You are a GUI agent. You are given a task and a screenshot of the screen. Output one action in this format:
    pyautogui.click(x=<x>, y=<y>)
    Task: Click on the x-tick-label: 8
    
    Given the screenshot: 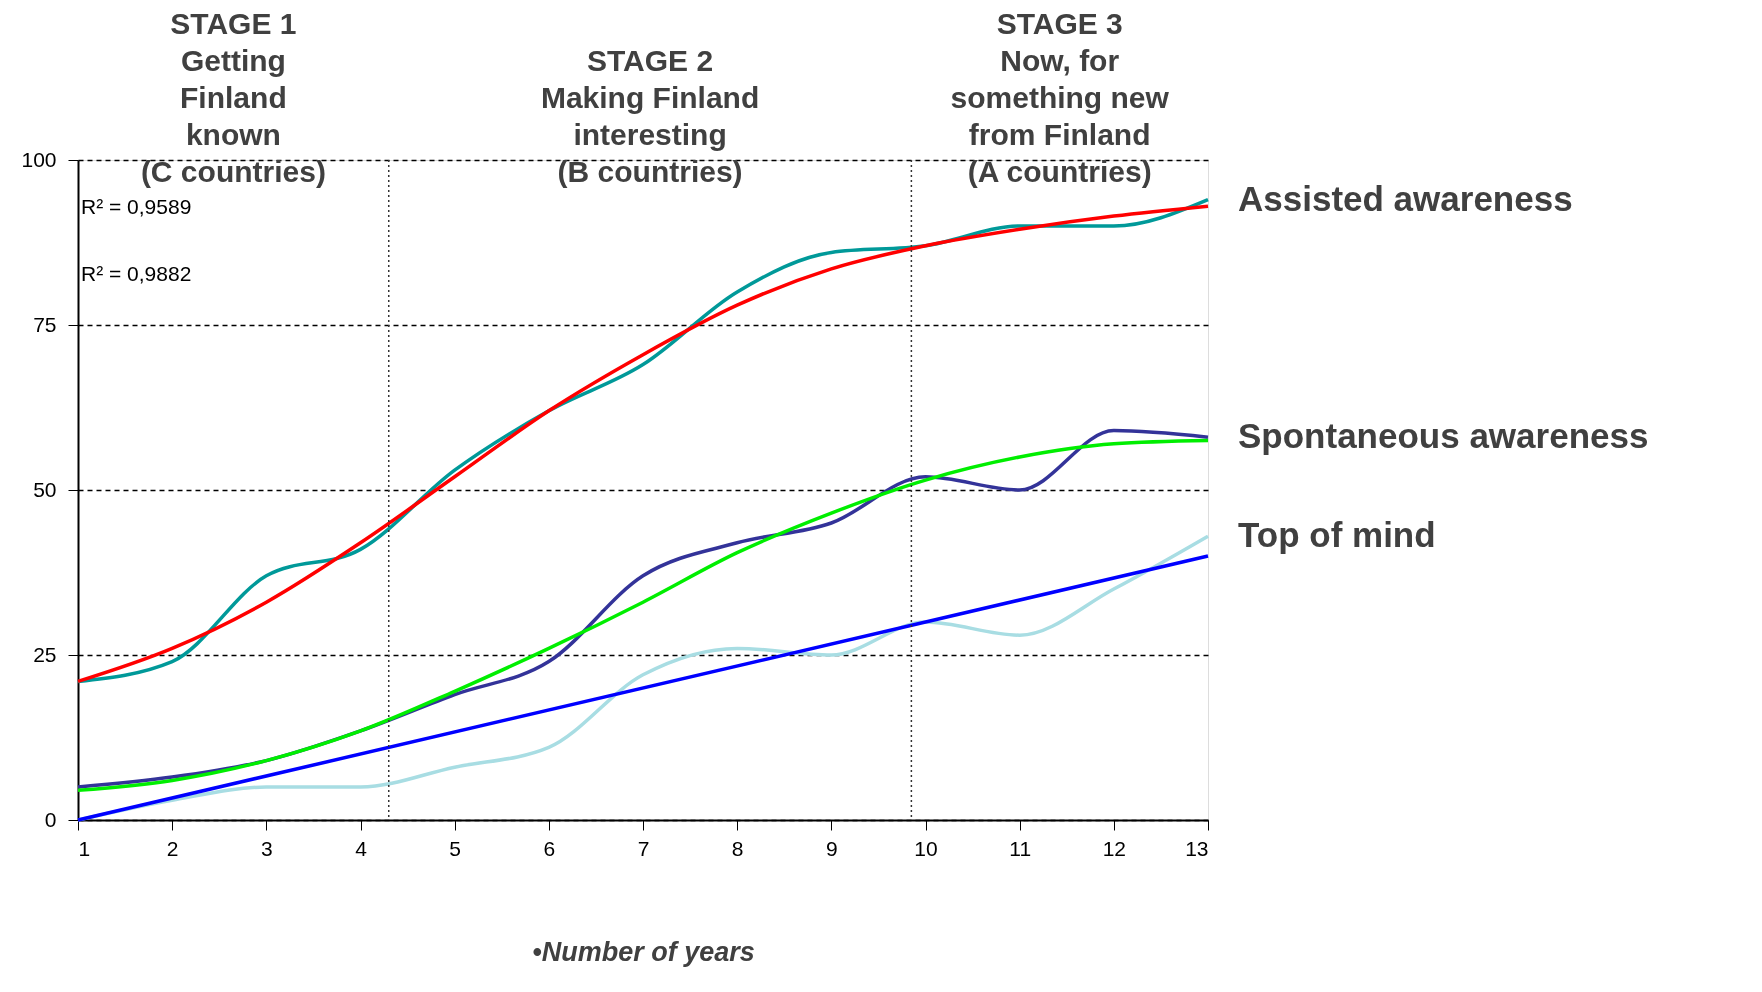 What is the action you would take?
    pyautogui.click(x=737, y=848)
    